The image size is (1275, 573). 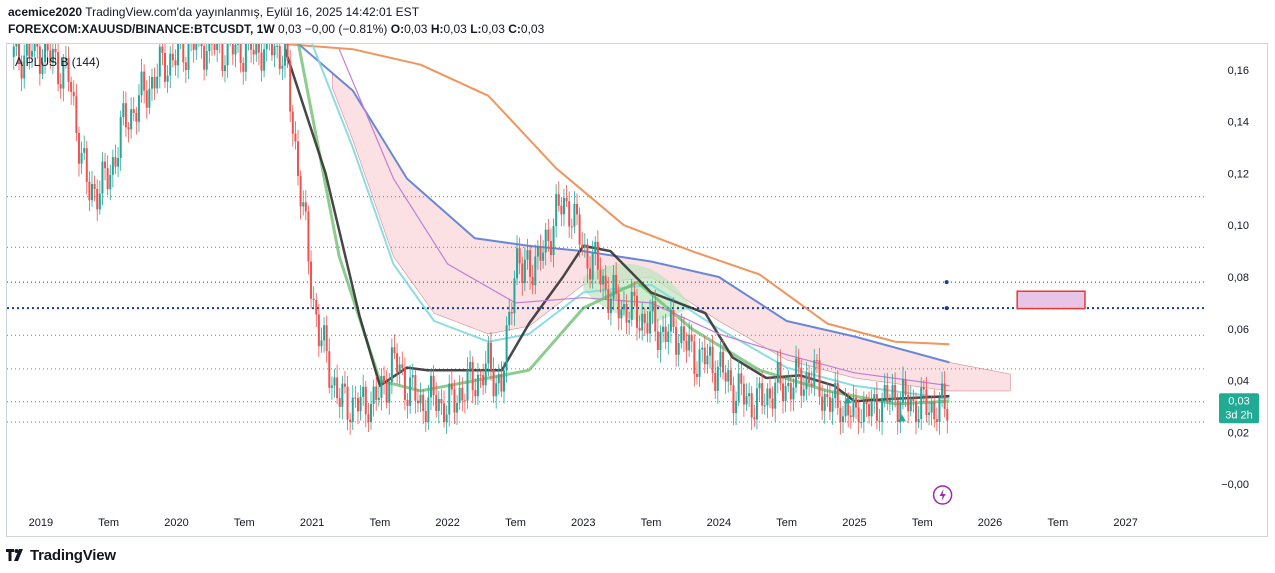 I want to click on bar-countdown: 3d 2h, so click(x=1239, y=415).